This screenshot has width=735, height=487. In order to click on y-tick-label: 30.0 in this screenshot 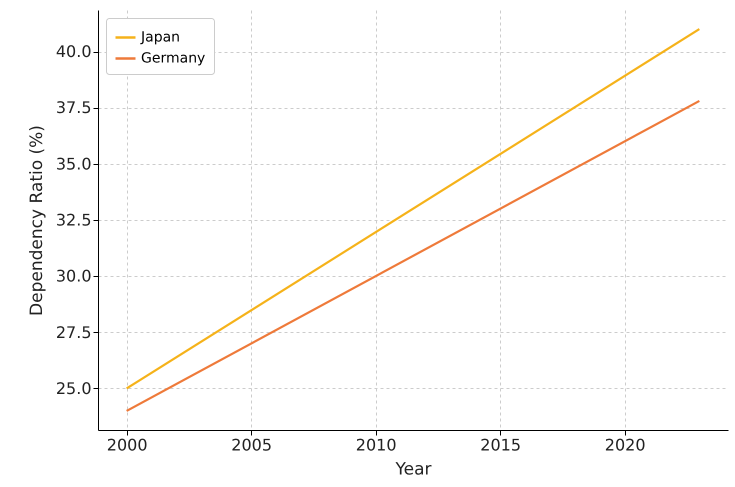, I will do `click(74, 276)`.